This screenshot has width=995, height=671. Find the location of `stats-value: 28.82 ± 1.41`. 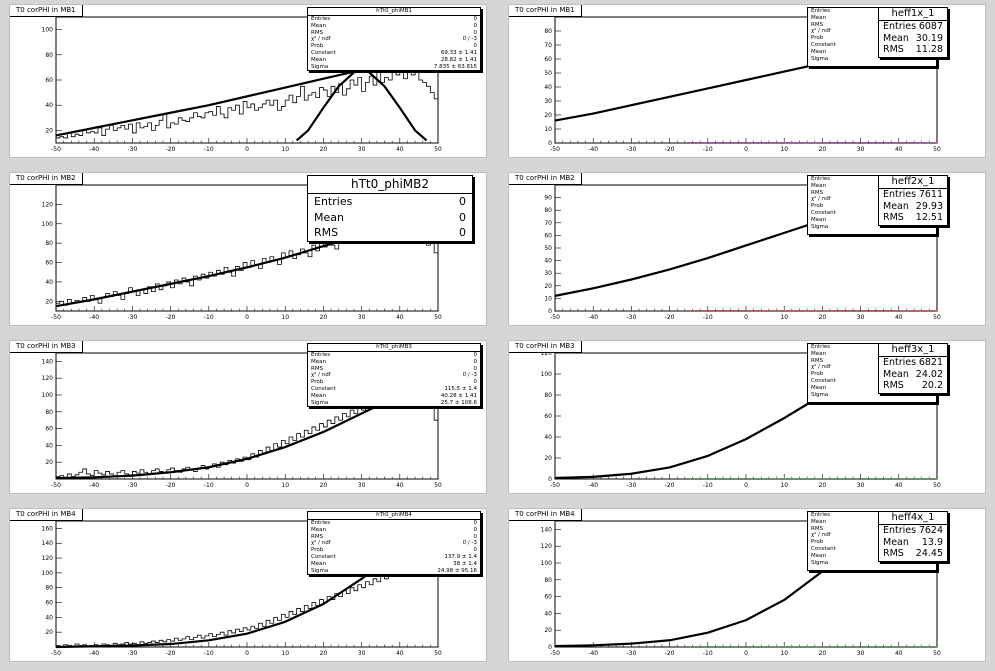

stats-value: 28.82 ± 1.41 is located at coordinates (458, 59).